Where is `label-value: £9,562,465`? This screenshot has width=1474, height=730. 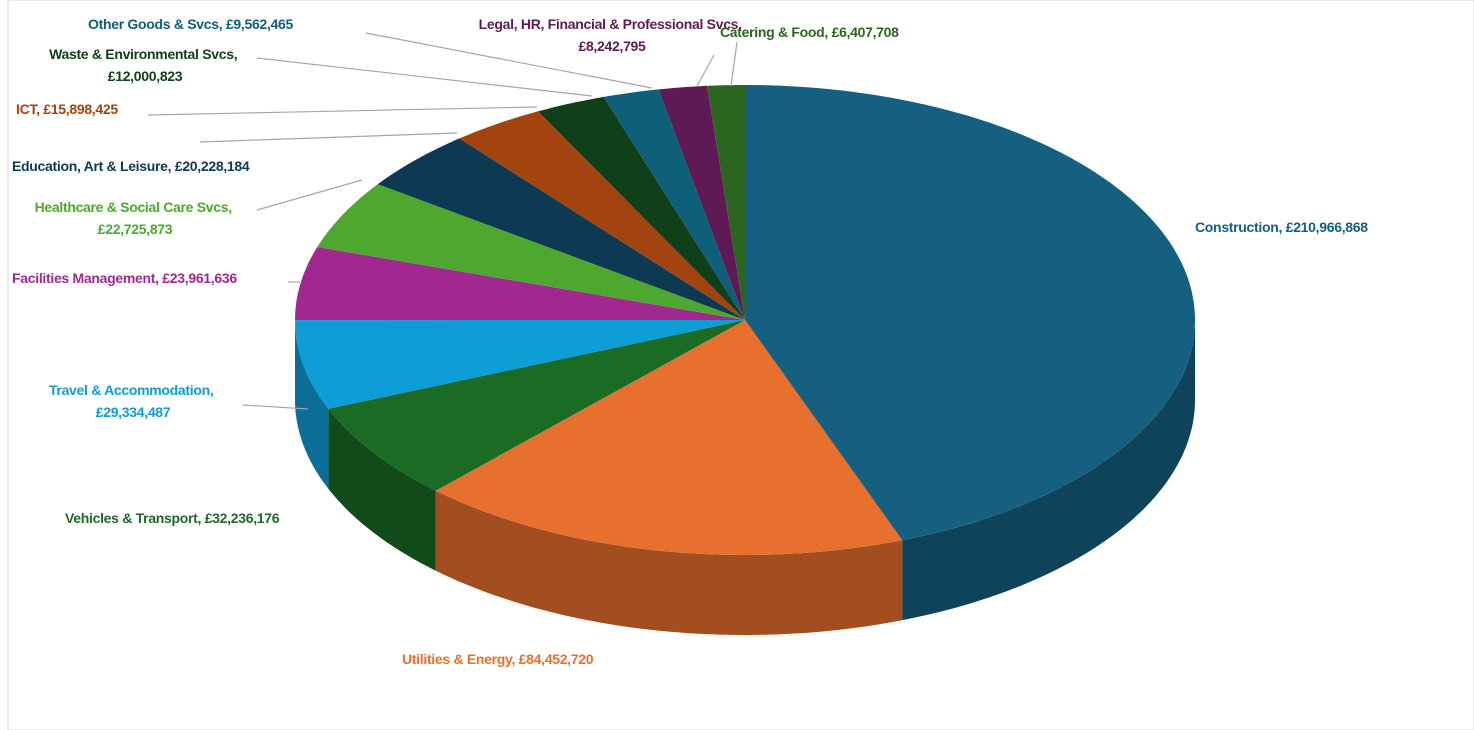 label-value: £9,562,465 is located at coordinates (260, 24).